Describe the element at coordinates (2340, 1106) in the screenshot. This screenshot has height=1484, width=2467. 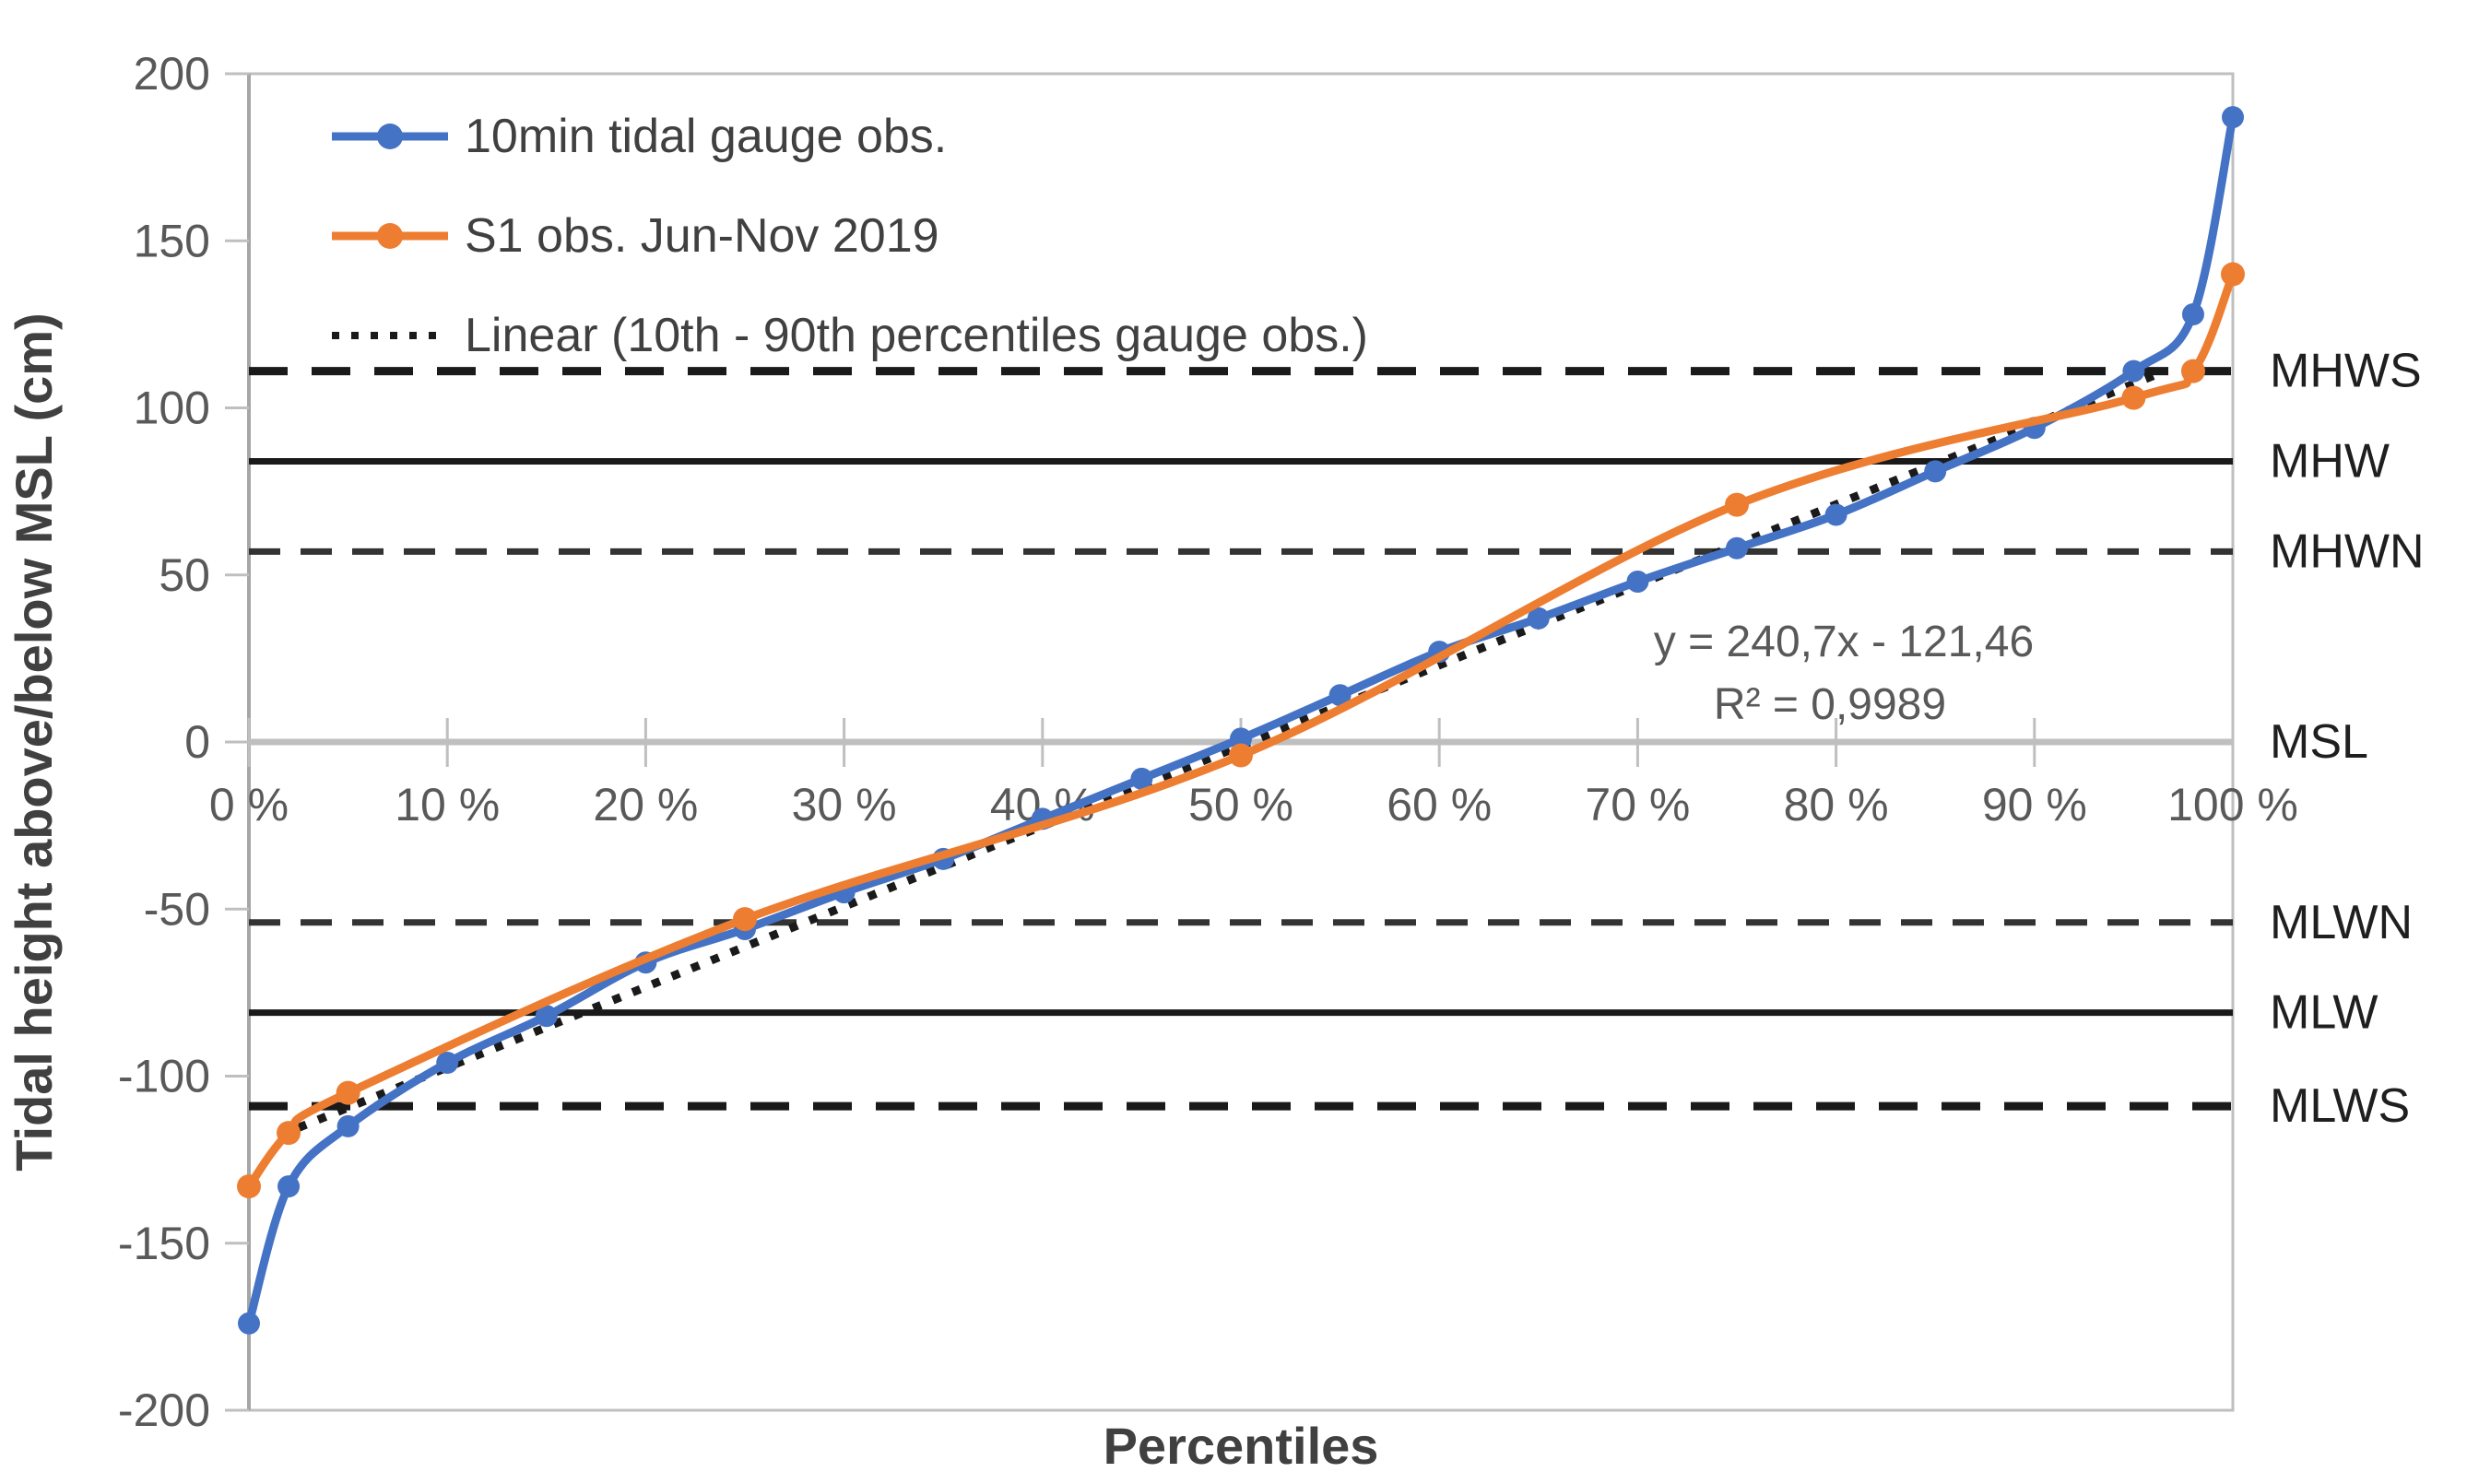
I see `ref-line-label-mlws: MLWS` at that location.